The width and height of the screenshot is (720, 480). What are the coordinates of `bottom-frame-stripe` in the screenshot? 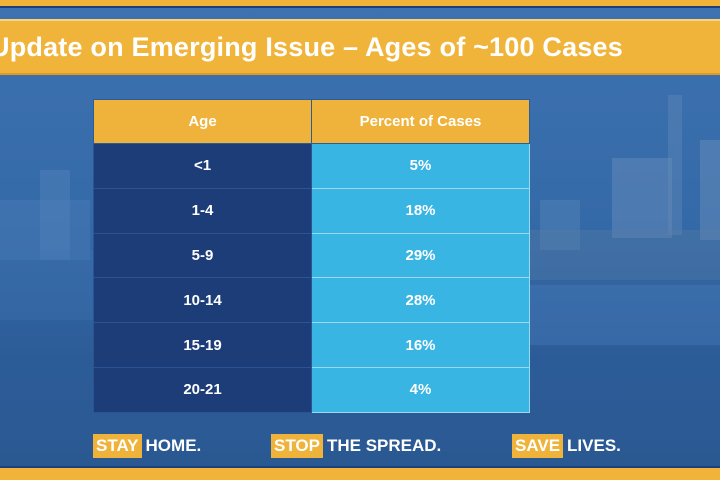 It's located at (360, 473).